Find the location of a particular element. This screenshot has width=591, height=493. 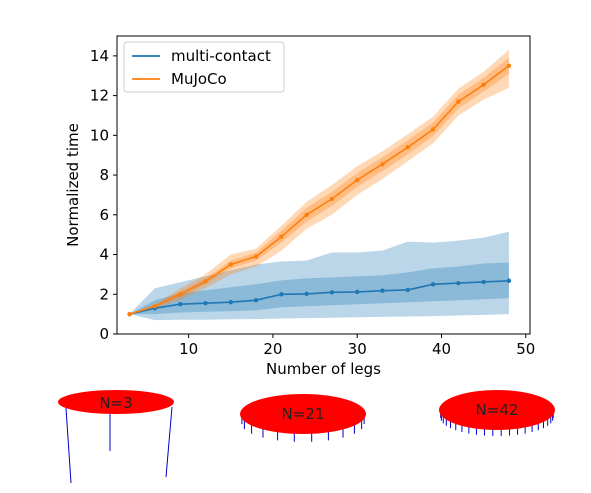

x-tick-label: 20 is located at coordinates (272, 349).